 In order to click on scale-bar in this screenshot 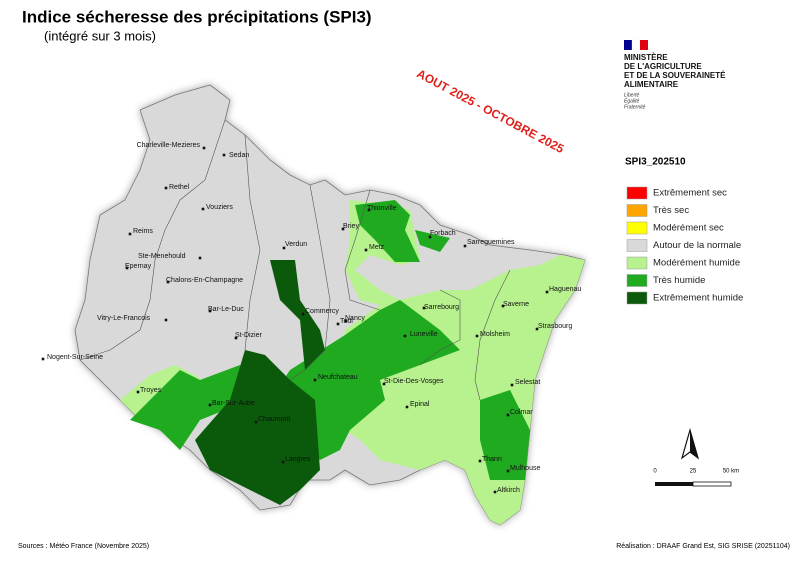, I will do `click(693, 484)`.